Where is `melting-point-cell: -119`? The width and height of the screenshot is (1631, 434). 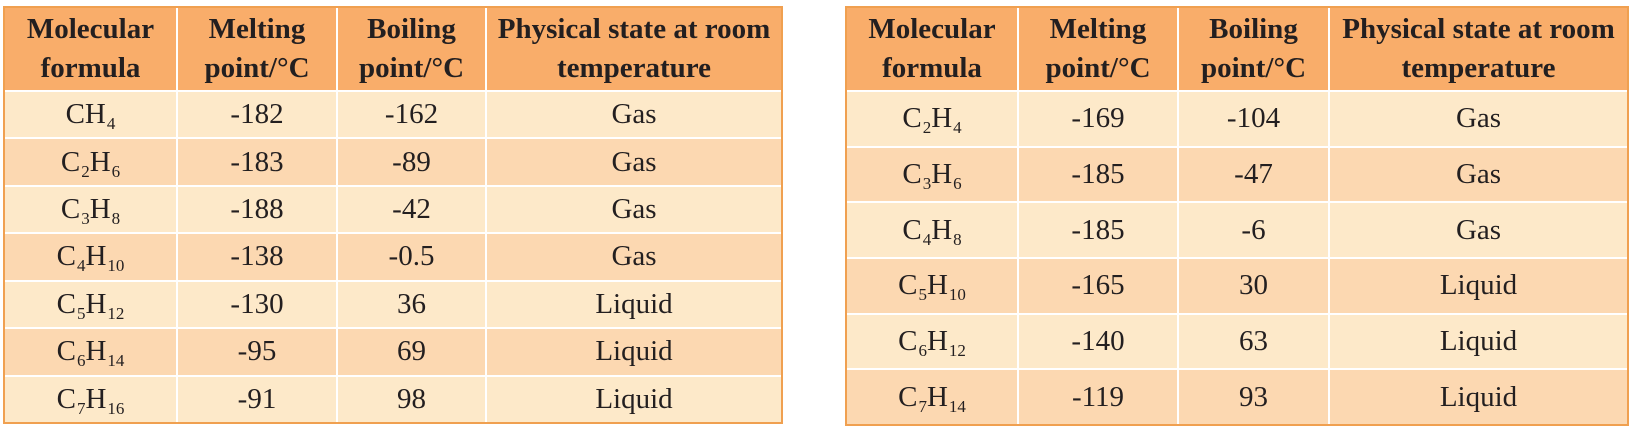 melting-point-cell: -119 is located at coordinates (1098, 397).